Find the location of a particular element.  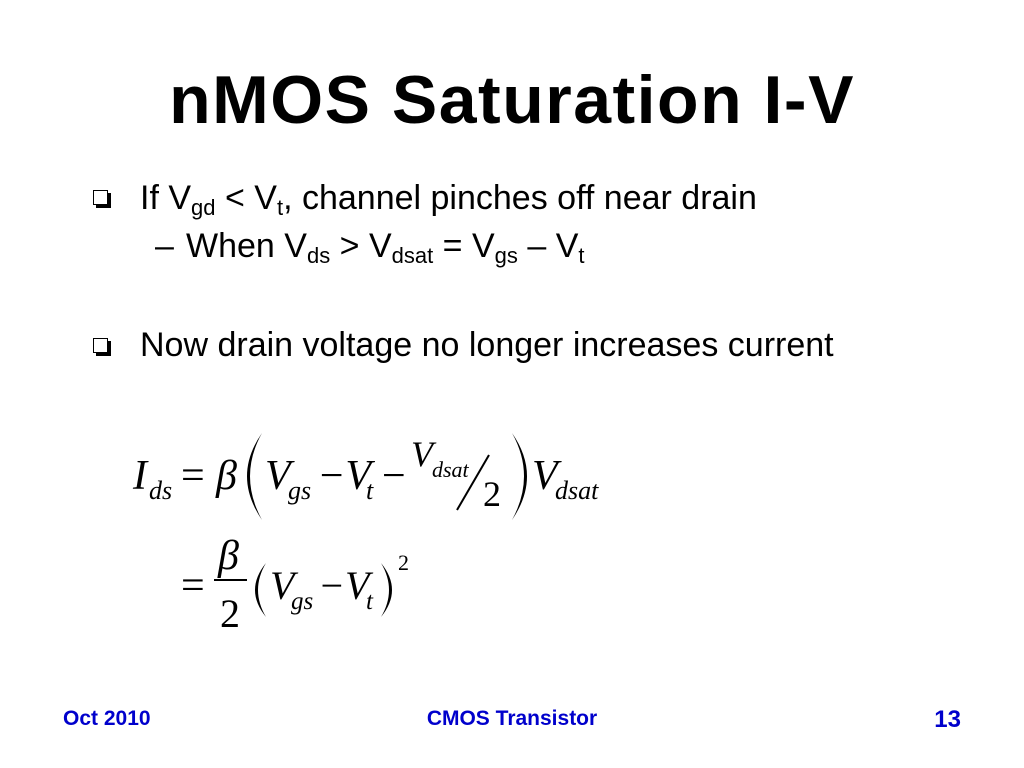

footer-title: CMOS Transistor is located at coordinates (512, 718).